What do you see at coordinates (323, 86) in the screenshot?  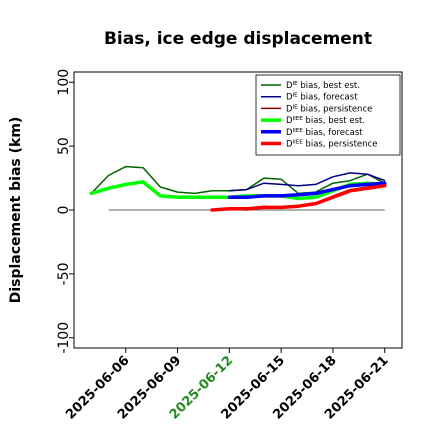 I see `legend-label: DIE bias, best est.` at bounding box center [323, 86].